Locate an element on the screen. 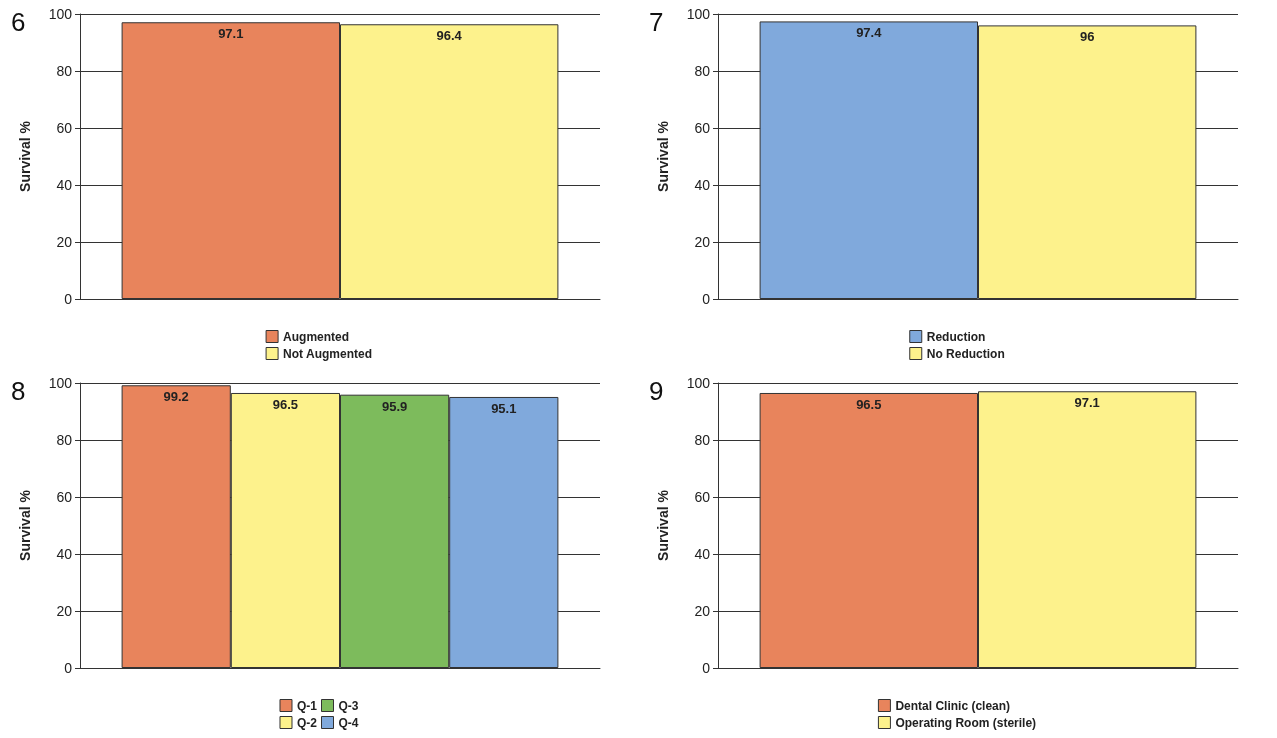  legend-label: Q-3 is located at coordinates (348, 705).